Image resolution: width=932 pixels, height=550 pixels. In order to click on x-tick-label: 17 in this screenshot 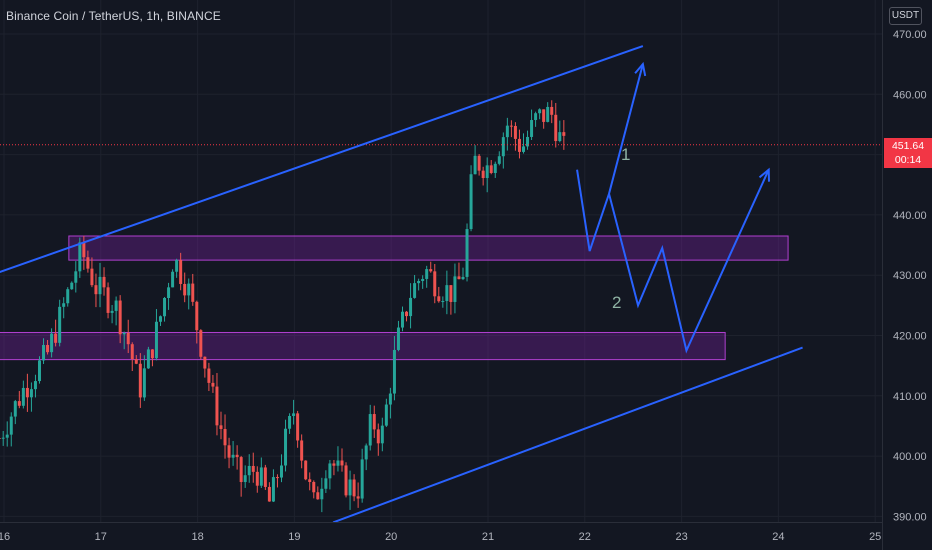, I will do `click(101, 537)`.